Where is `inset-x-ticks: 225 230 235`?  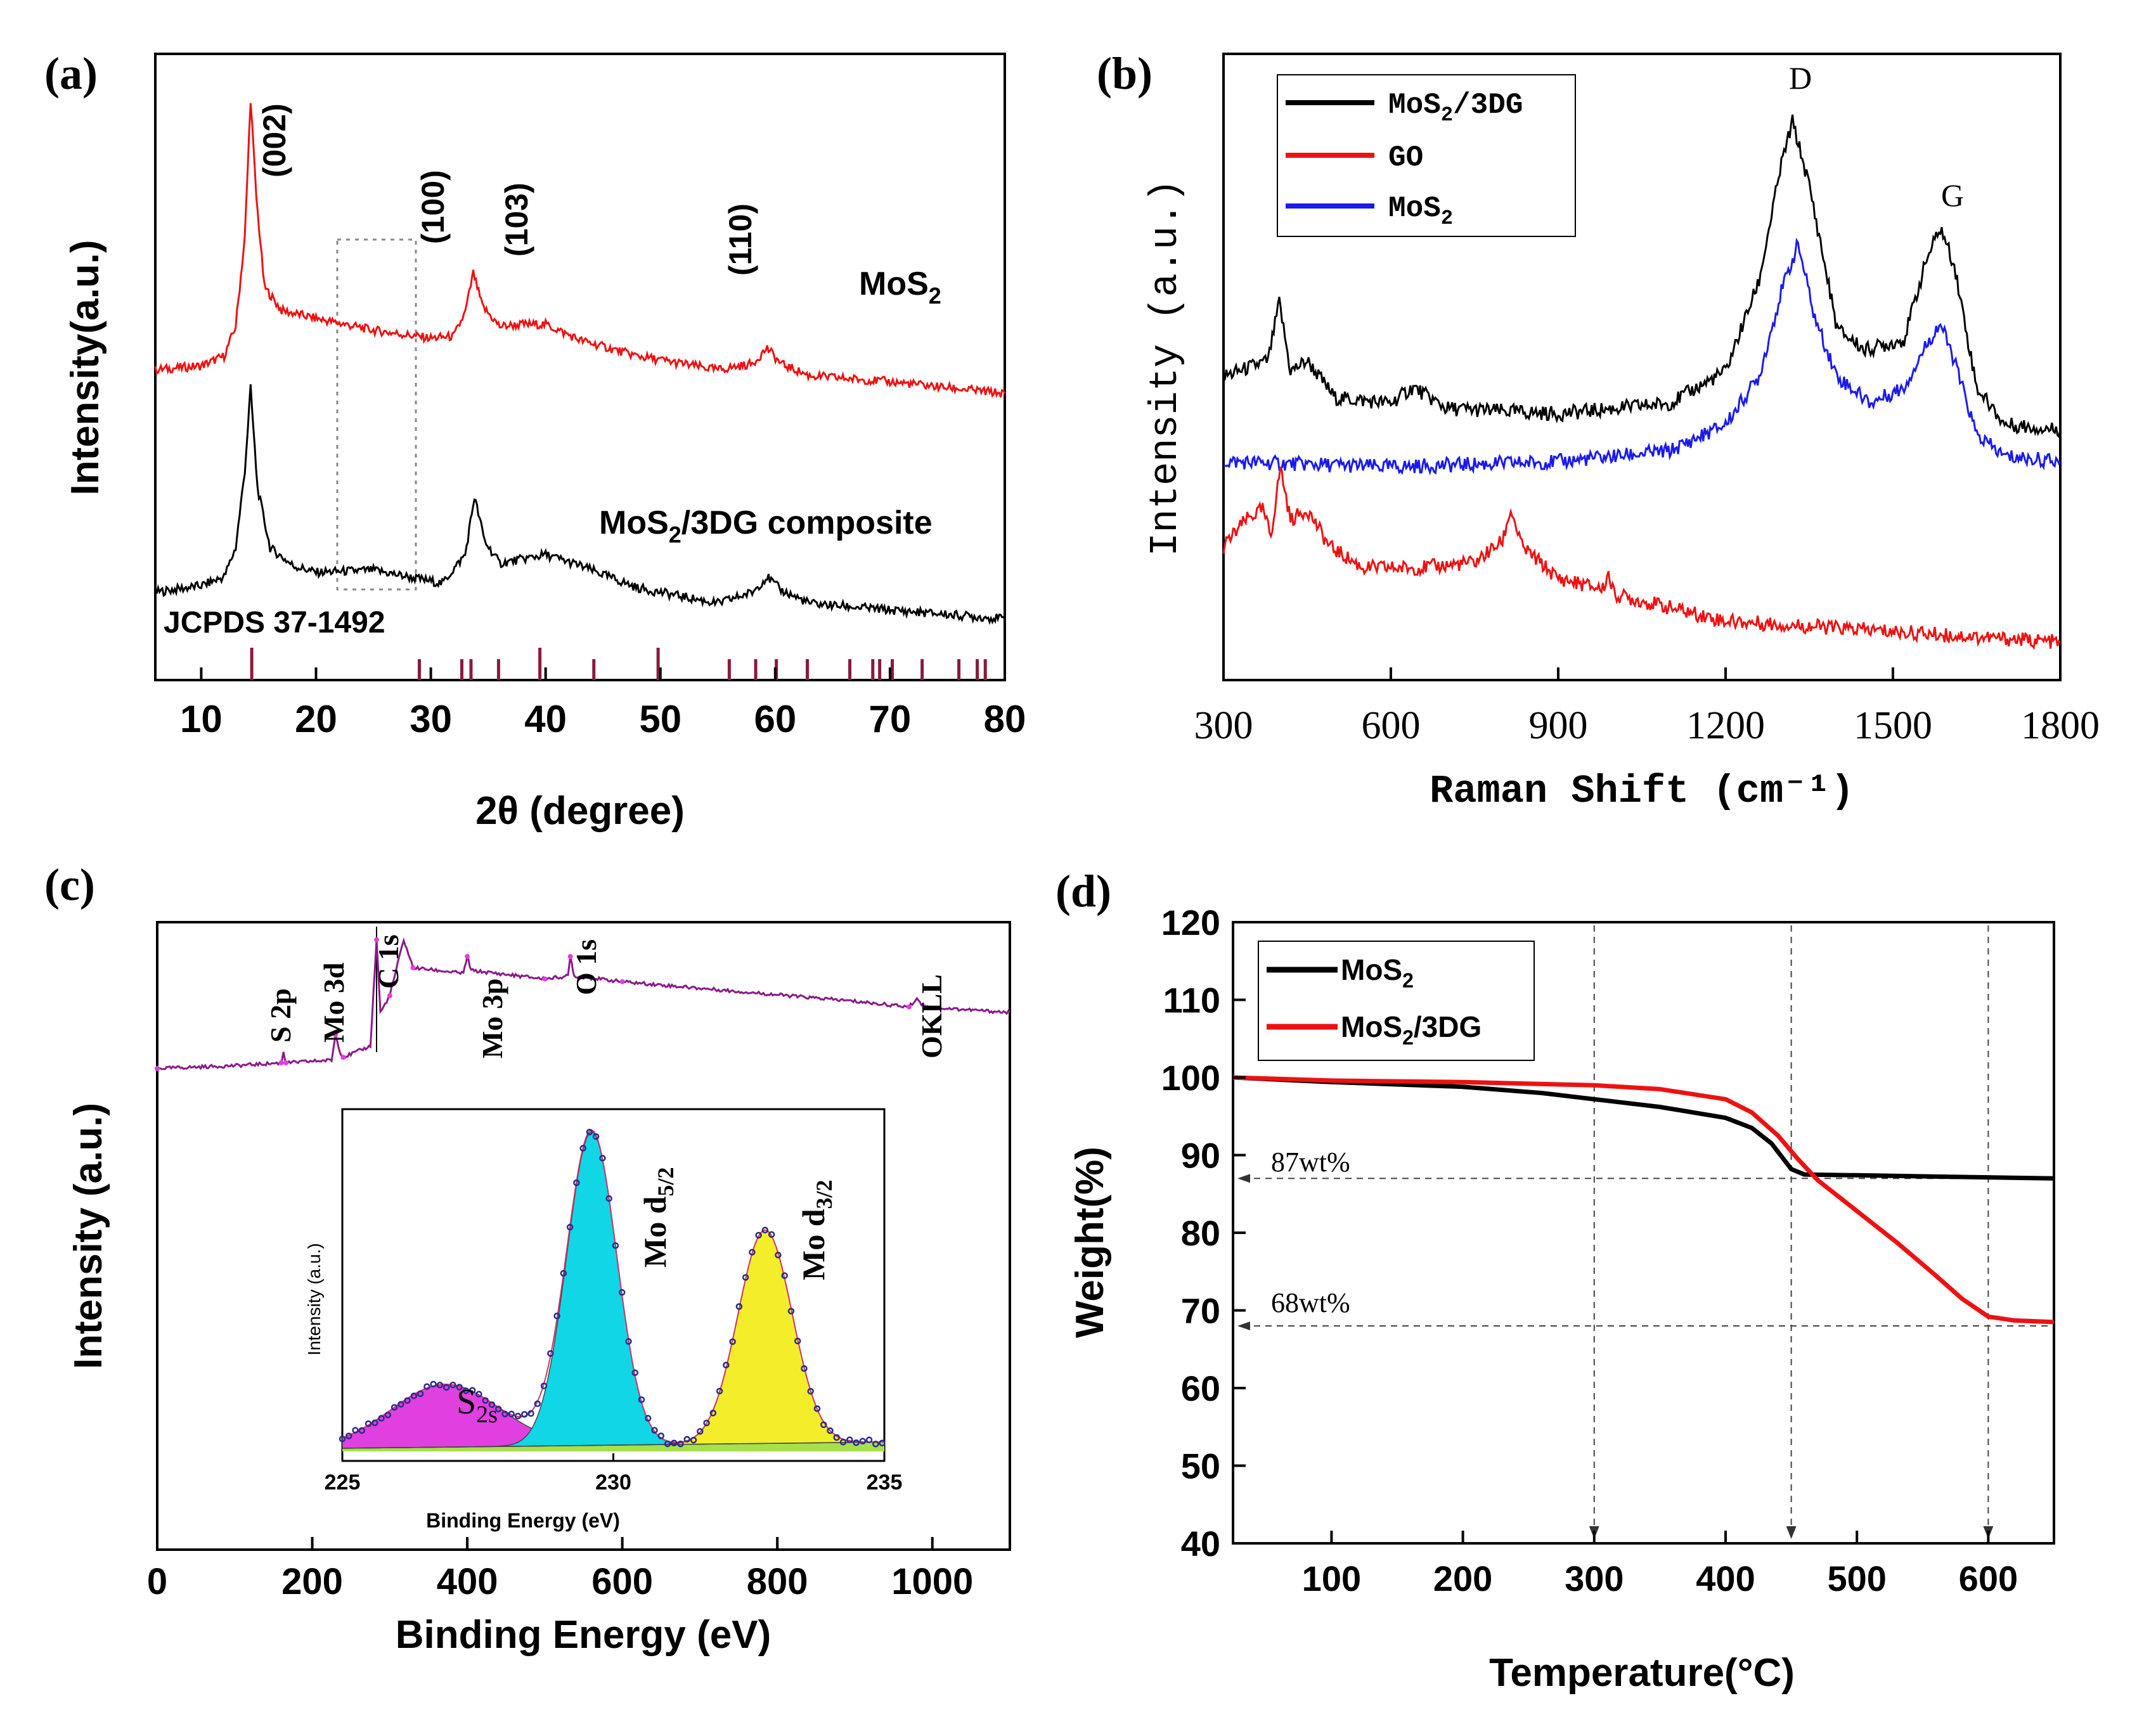 inset-x-ticks: 225 230 235 is located at coordinates (613, 1474).